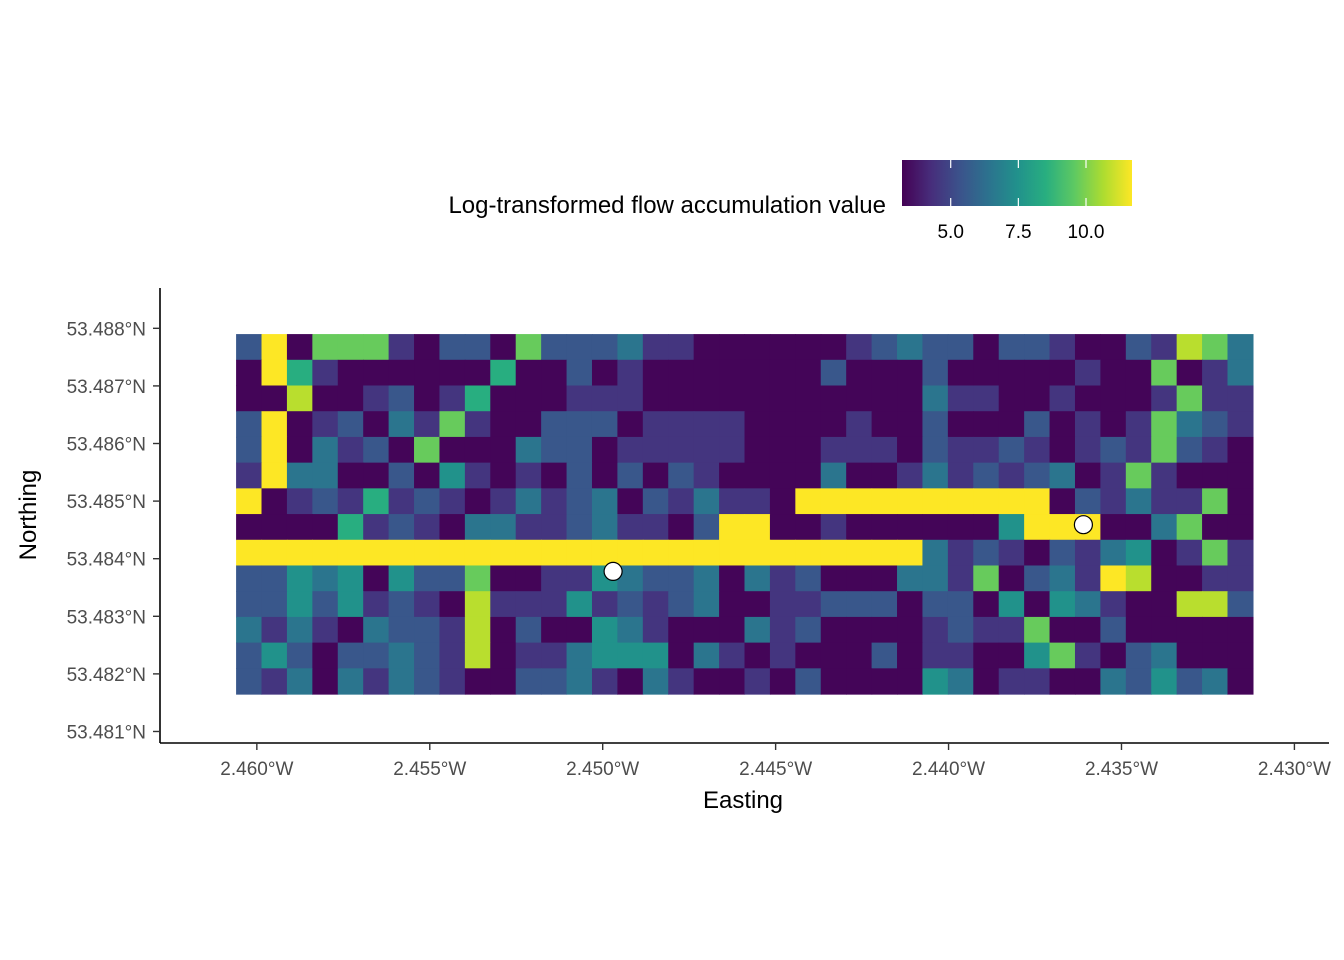  Describe the element at coordinates (602, 769) in the screenshot. I see `x-tick-label: 2.450°W` at that location.